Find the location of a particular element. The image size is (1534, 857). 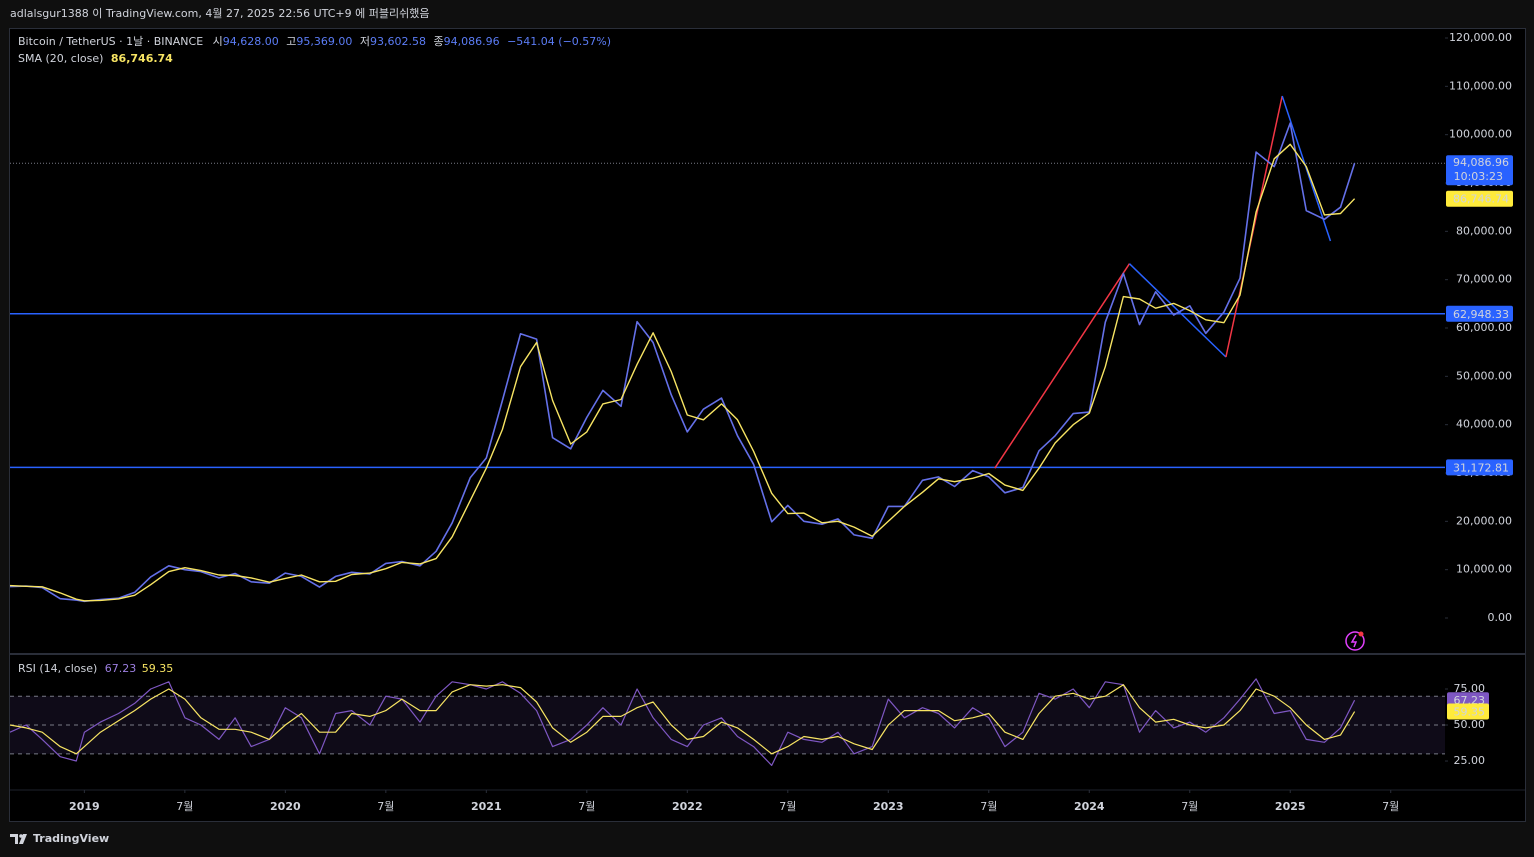

y-tick-label: 20,000.00 is located at coordinates (1484, 520).